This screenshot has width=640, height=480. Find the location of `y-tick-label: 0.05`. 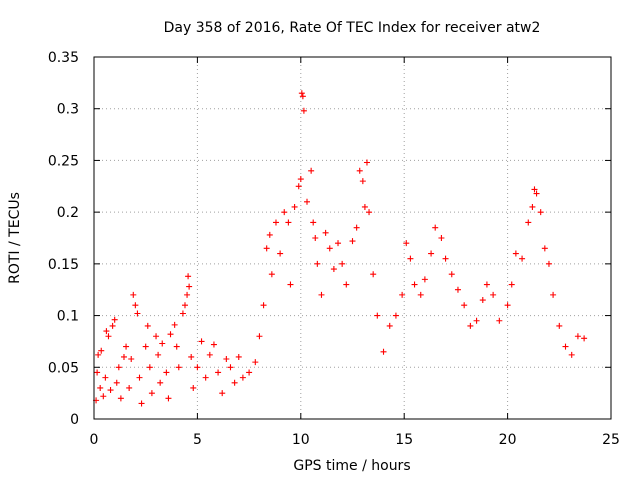

y-tick-label: 0.05 is located at coordinates (63, 368).